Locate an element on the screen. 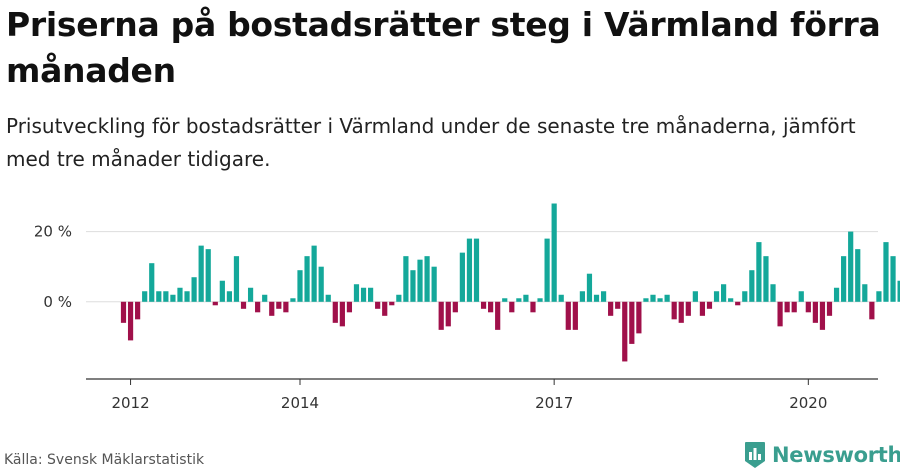 This screenshot has height=474, width=900. x-axis: 20122014201720202022 is located at coordinates (482, 395).